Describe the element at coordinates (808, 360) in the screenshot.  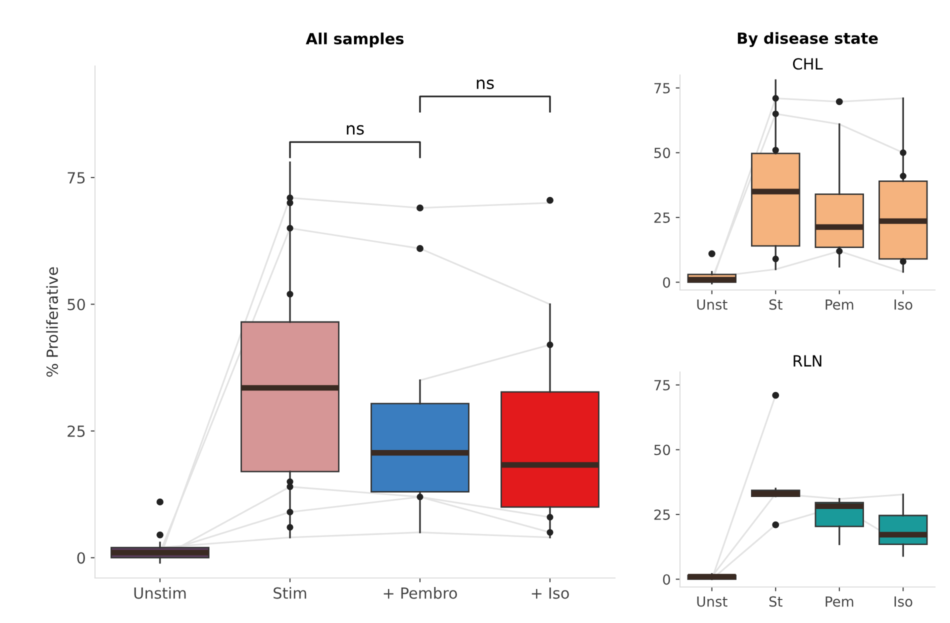
I see `chart-subtitle: RLN` at that location.